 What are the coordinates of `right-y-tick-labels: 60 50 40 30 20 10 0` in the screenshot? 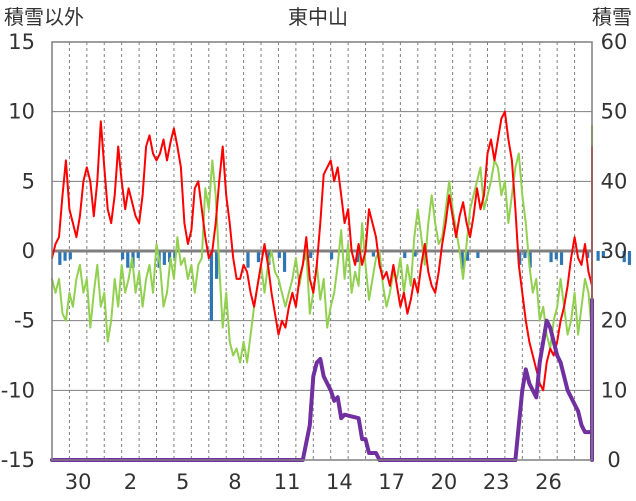 It's located at (614, 251).